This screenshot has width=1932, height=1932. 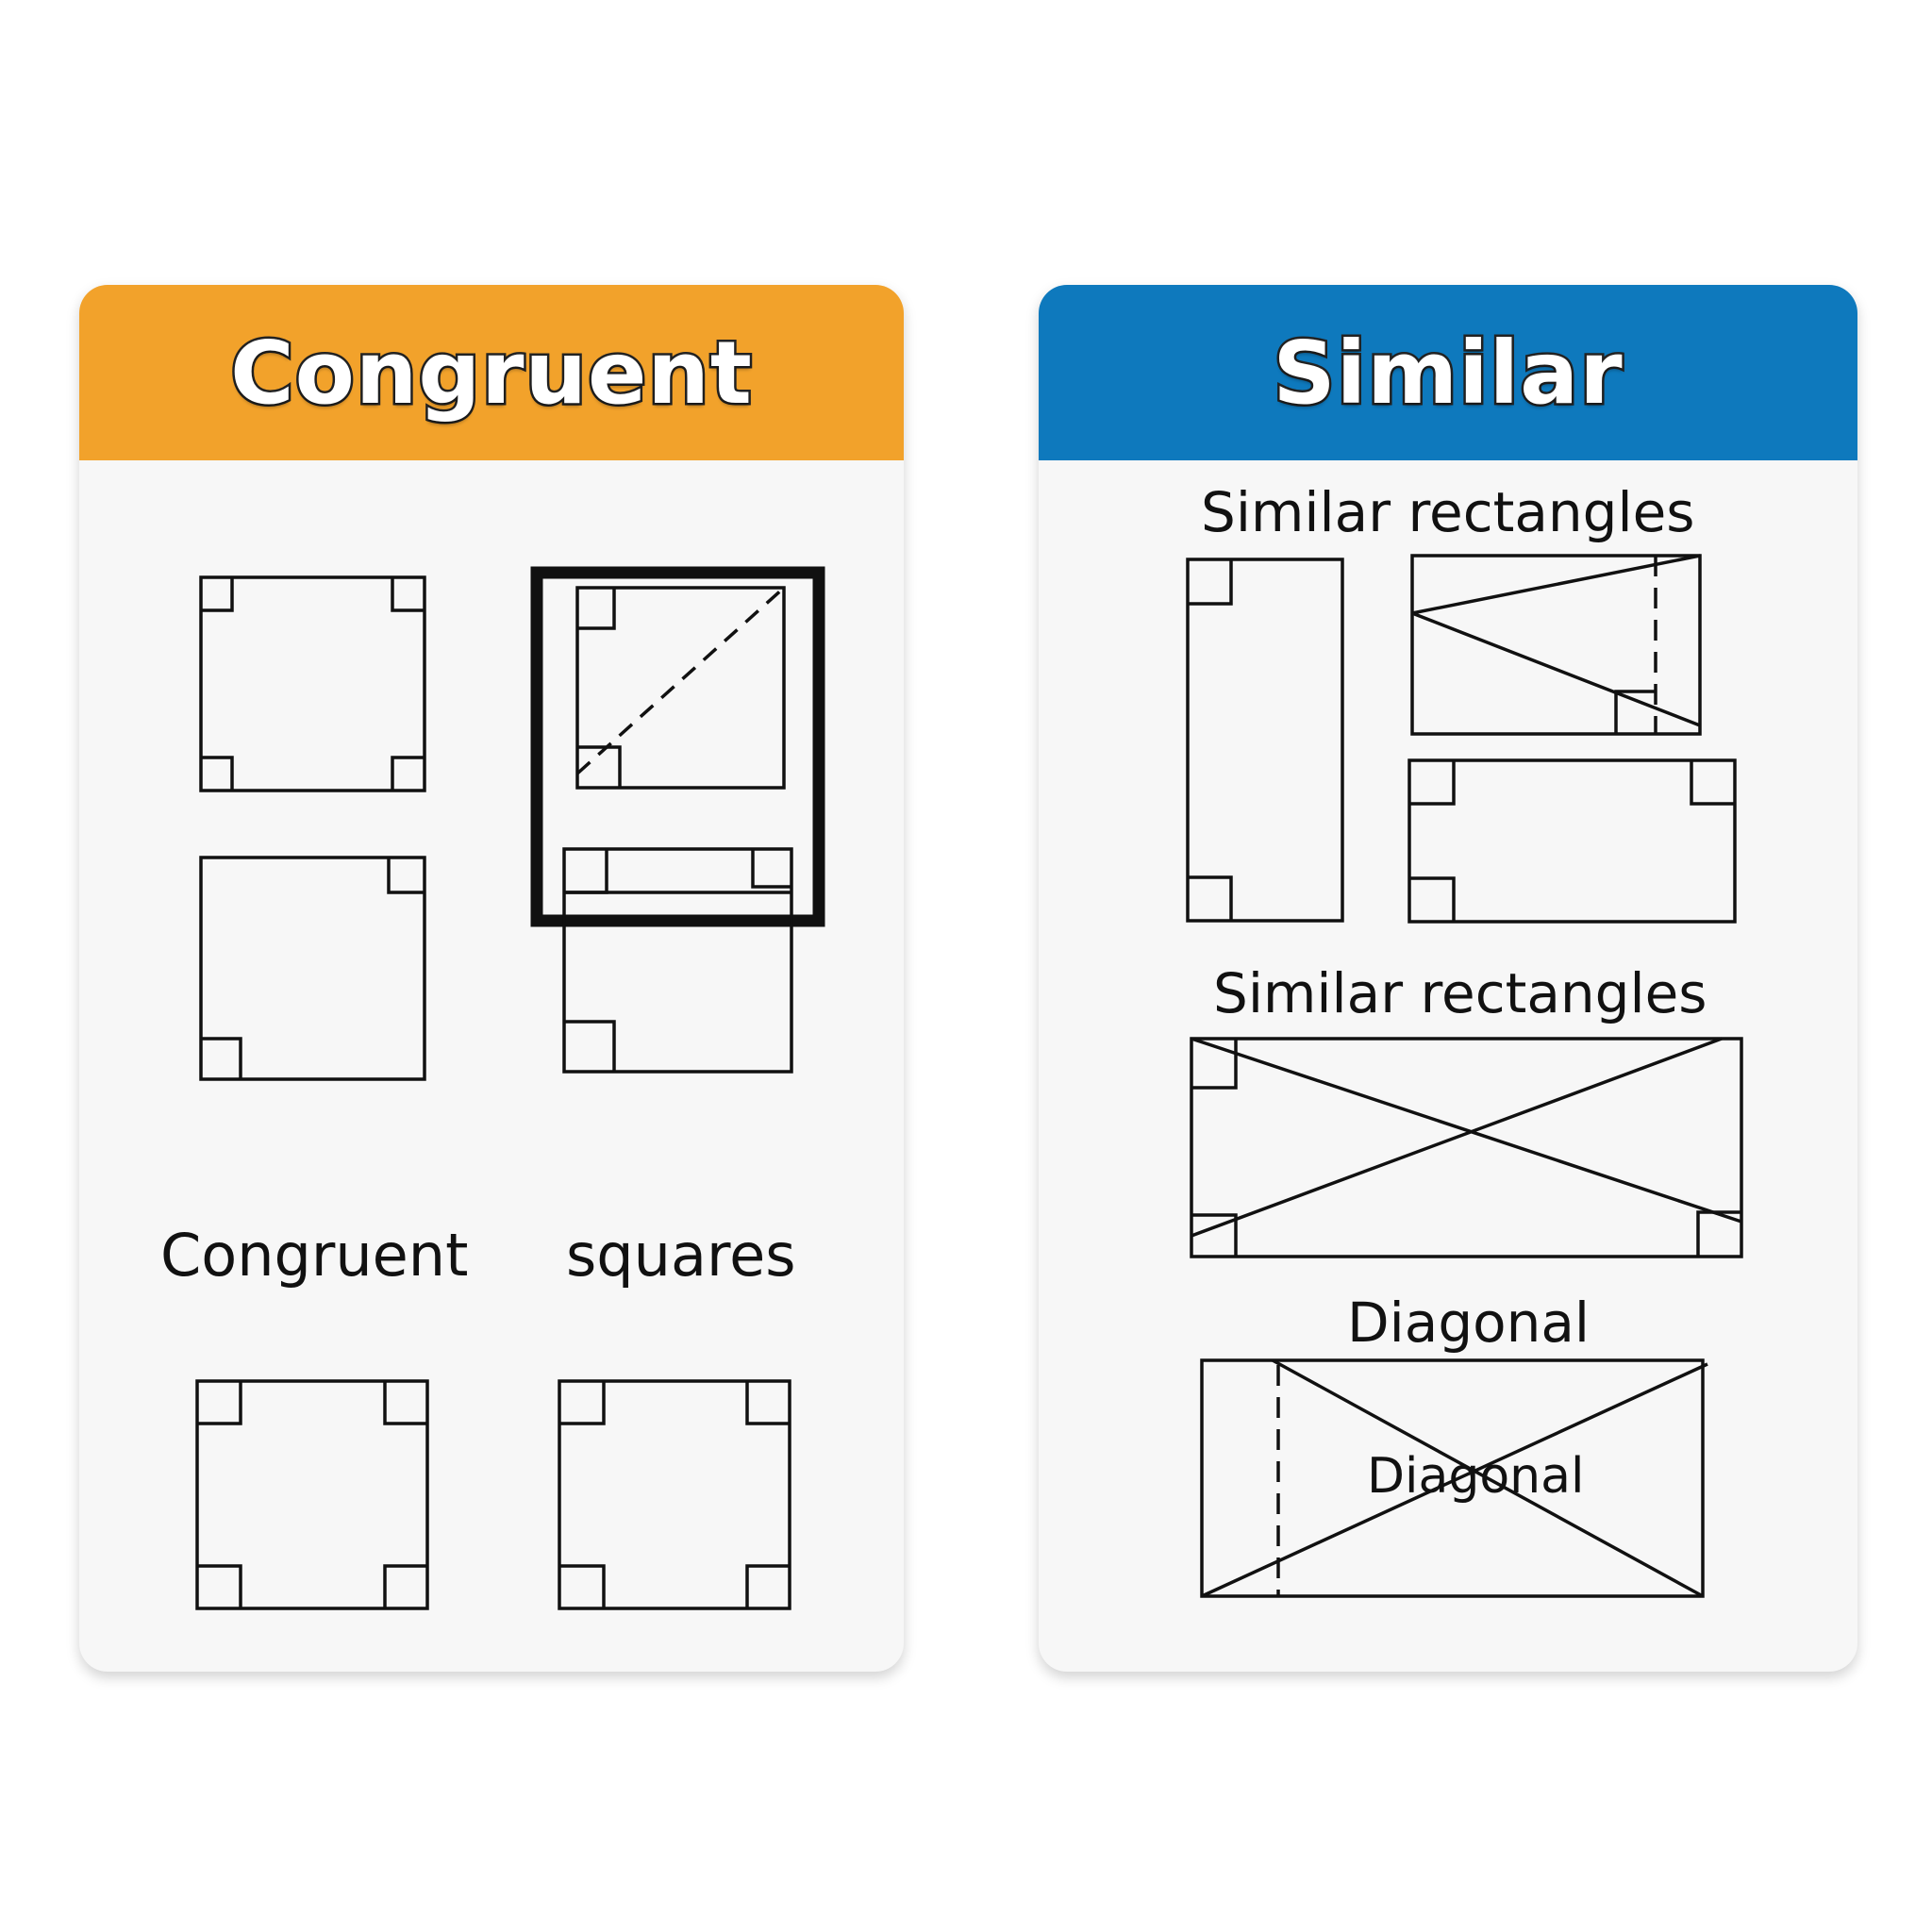 I want to click on similar-rectangles-label-top: Similar rectangles, so click(x=1448, y=512).